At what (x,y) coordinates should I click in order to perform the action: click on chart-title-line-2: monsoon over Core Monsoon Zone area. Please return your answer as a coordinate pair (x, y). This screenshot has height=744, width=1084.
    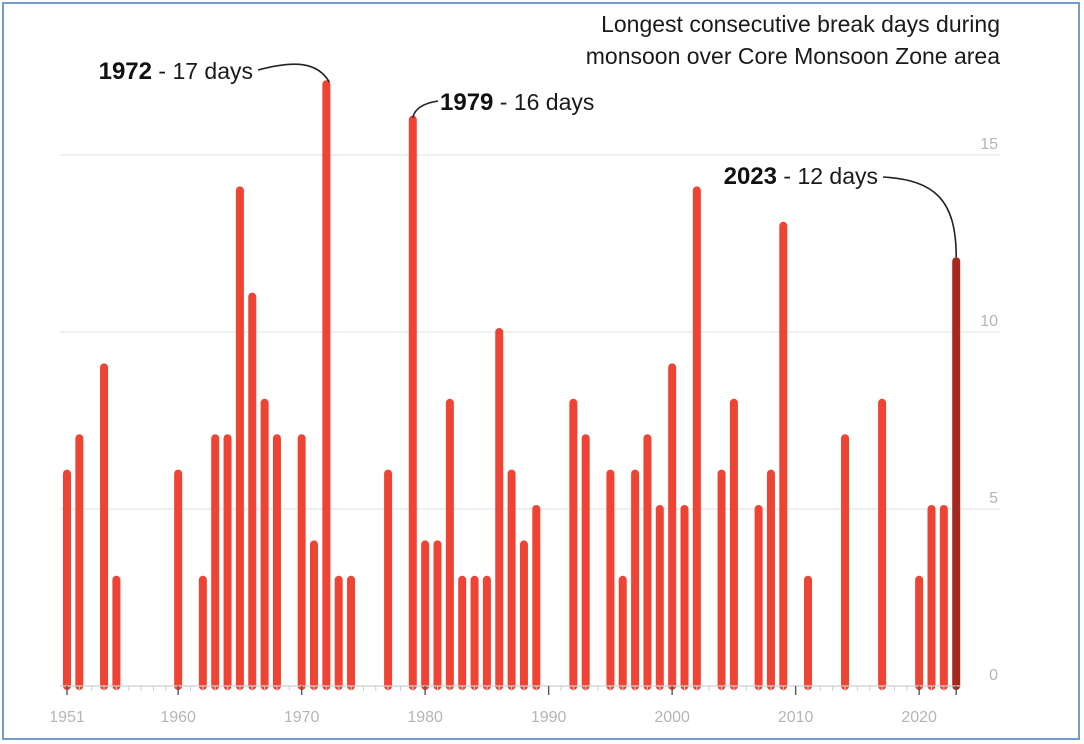
    Looking at the image, I should click on (793, 56).